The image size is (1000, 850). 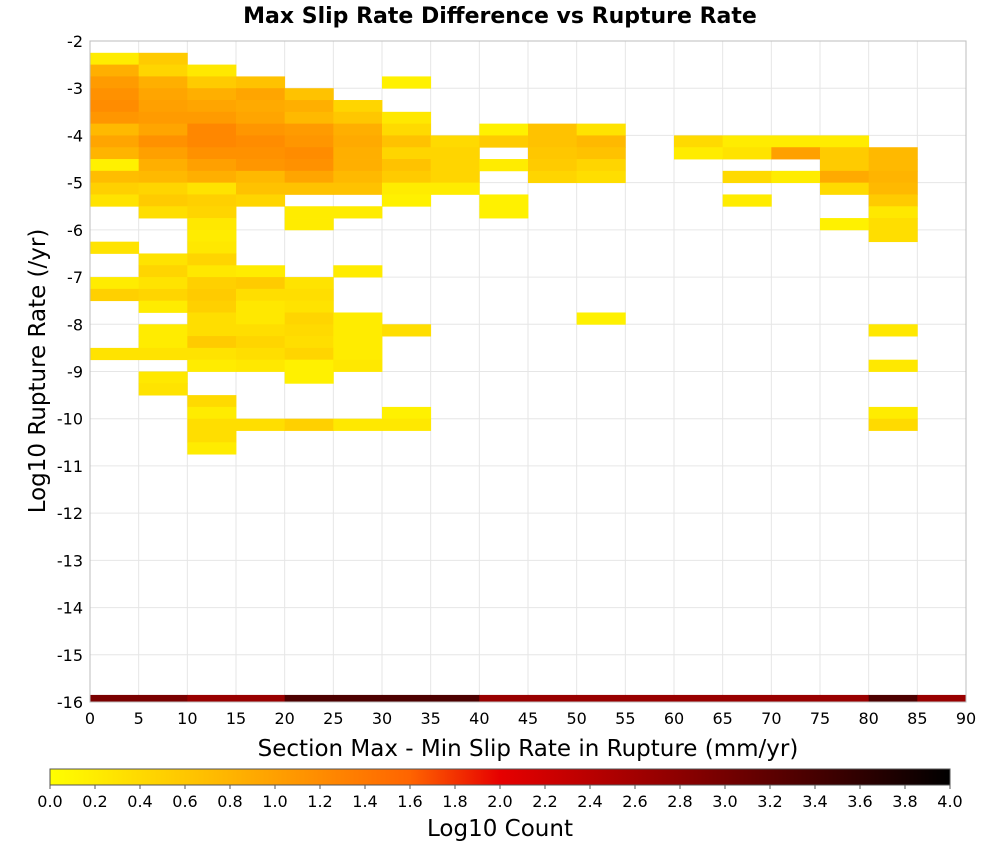 What do you see at coordinates (139, 718) in the screenshot?
I see `x-tick-label: 5` at bounding box center [139, 718].